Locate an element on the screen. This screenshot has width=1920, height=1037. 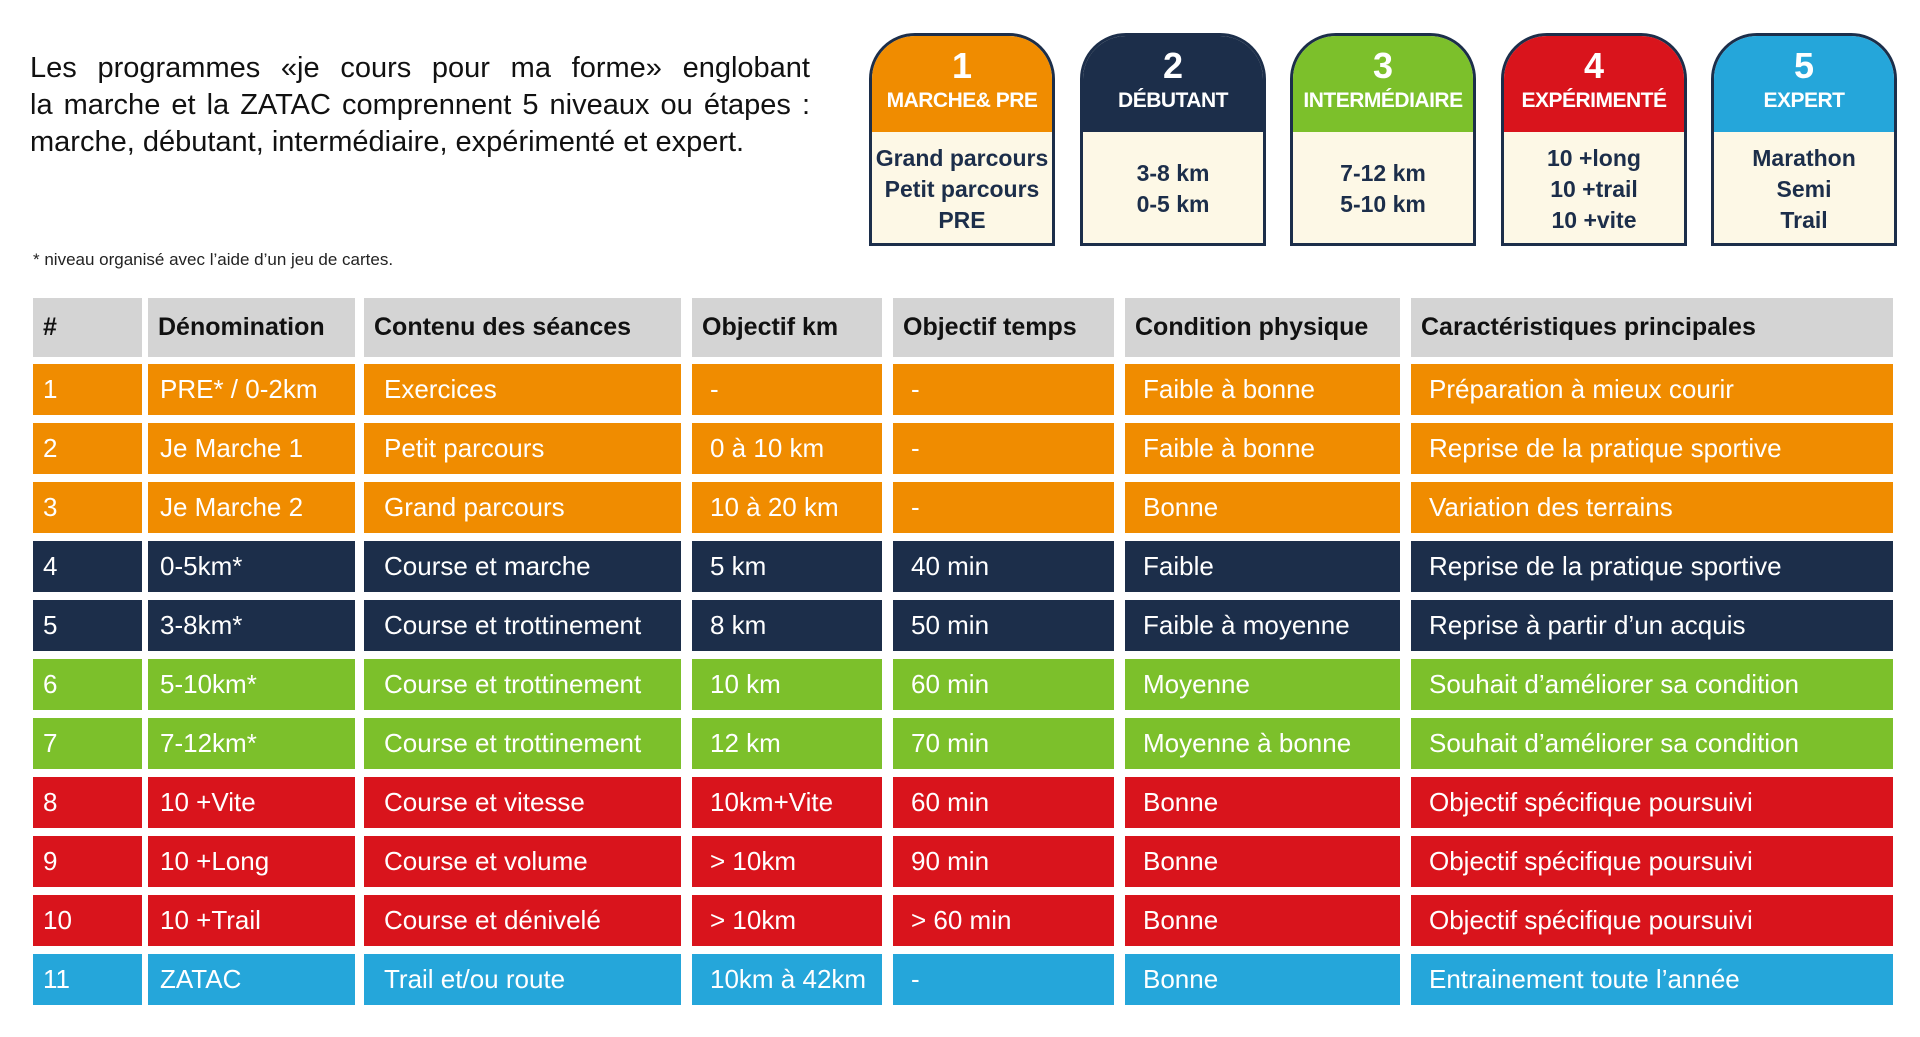
header-cell: Objectif temps is located at coordinates (1003, 327).